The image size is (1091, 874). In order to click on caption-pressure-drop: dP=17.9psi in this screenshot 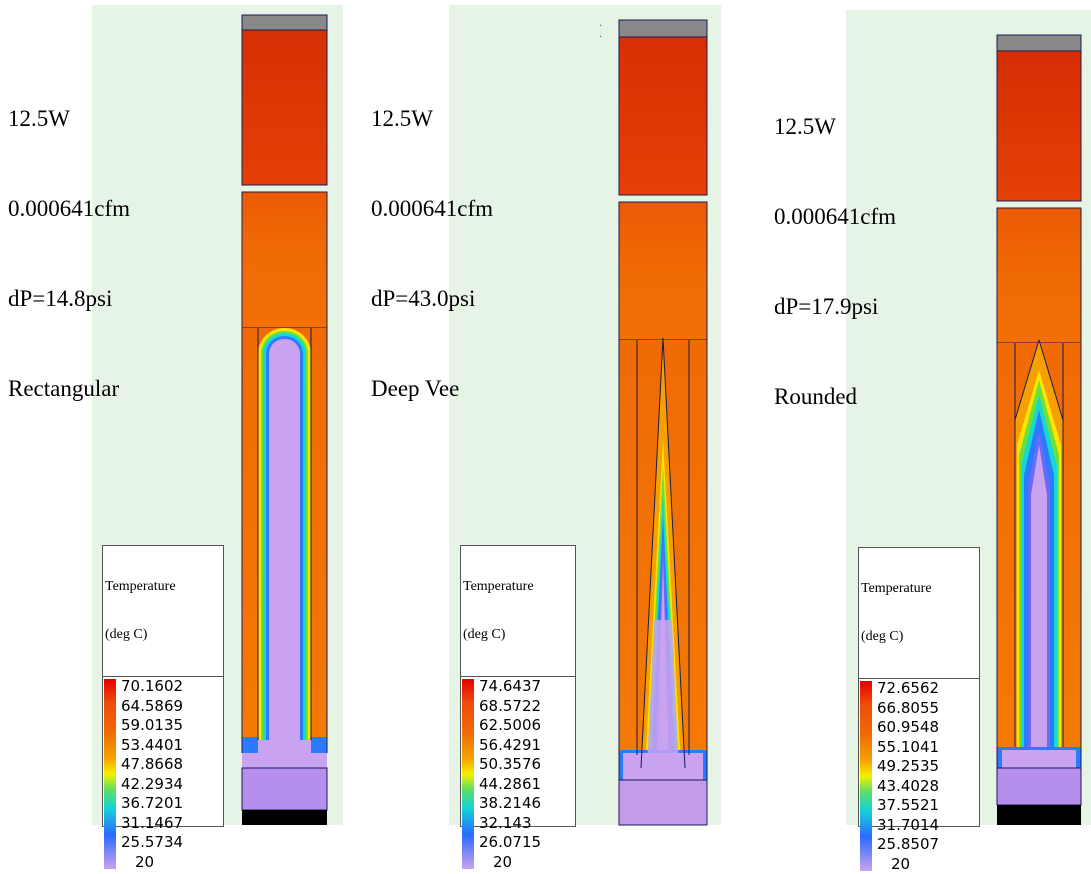, I will do `click(835, 307)`.